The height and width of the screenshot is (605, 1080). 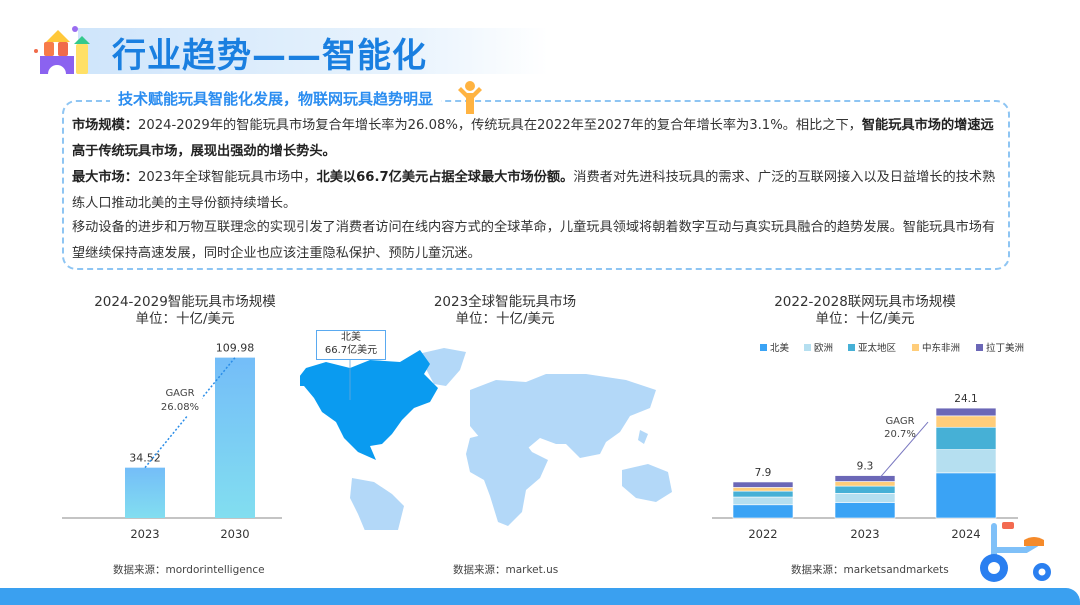 I want to click on title: 2022-2028联网玩具市场规模, so click(x=865, y=302).